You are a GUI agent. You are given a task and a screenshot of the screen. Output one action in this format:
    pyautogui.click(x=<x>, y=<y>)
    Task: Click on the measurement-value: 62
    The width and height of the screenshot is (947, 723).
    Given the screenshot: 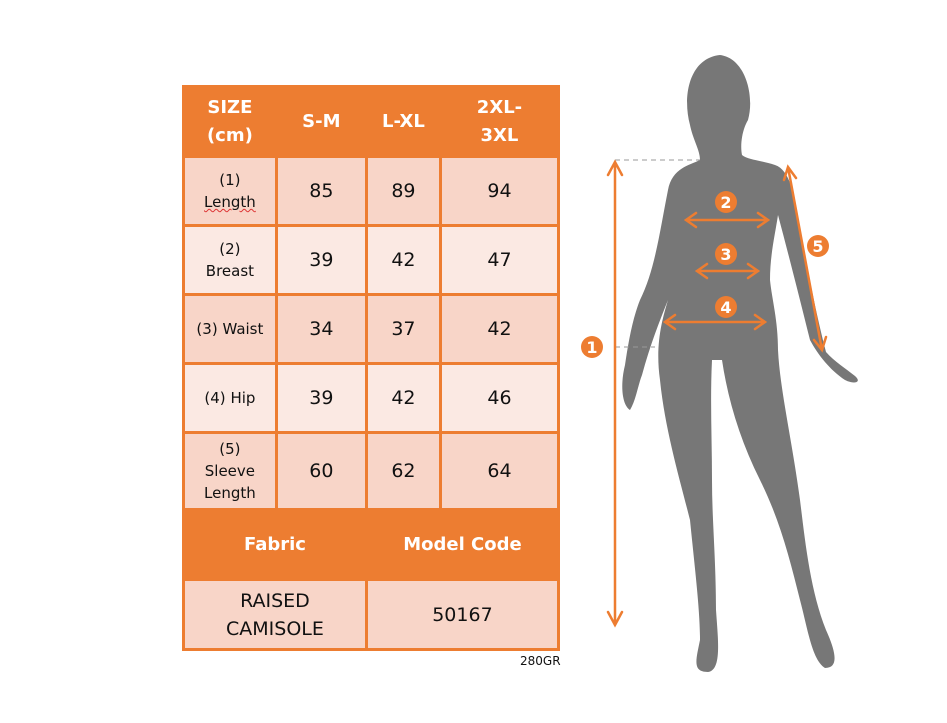 What is the action you would take?
    pyautogui.click(x=403, y=471)
    